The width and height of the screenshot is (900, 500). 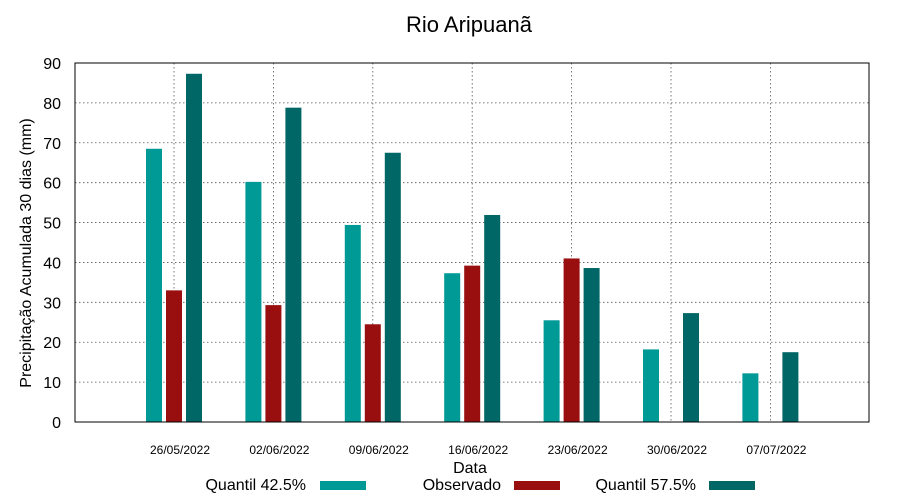 I want to click on y-tick-labels: 0 10 20 30 40 50 60 70 80 90, so click(x=52, y=244).